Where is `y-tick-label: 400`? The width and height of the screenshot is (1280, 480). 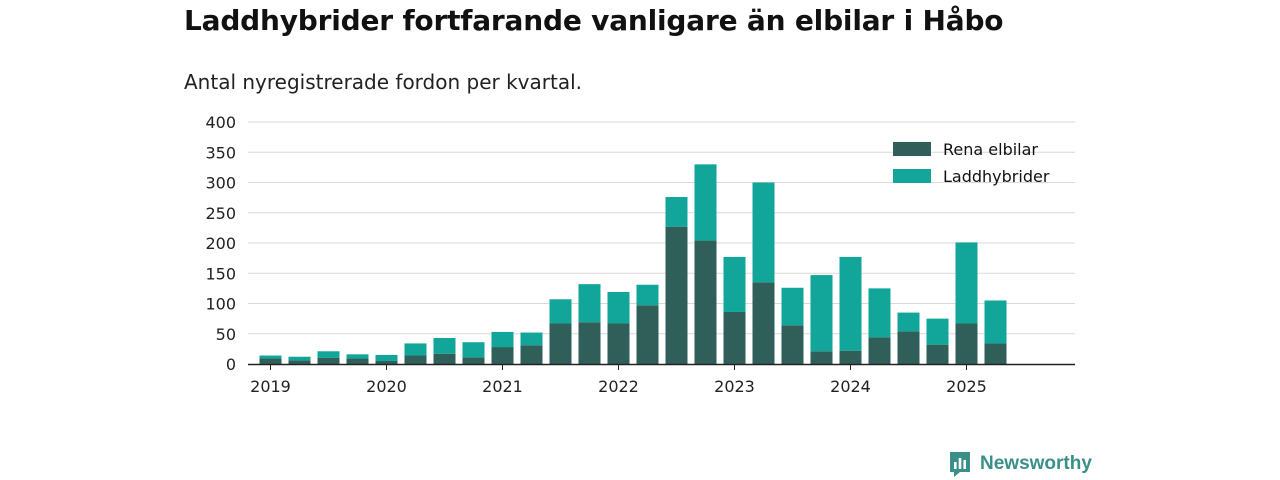
y-tick-label: 400 is located at coordinates (220, 122).